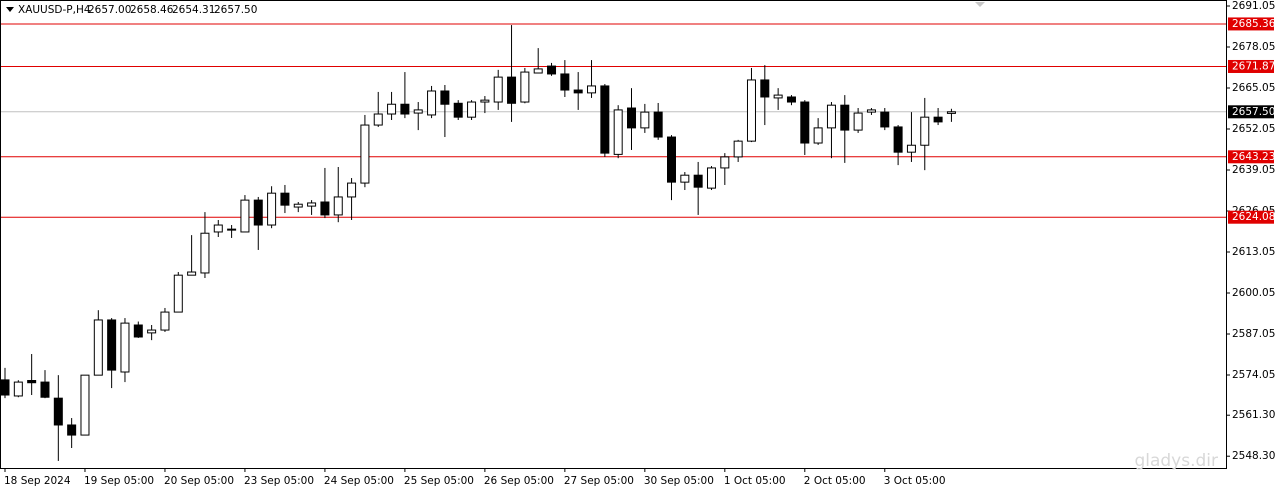 This screenshot has width=1280, height=494. I want to click on x-tick-label: 1 Oct 05:00, so click(755, 481).